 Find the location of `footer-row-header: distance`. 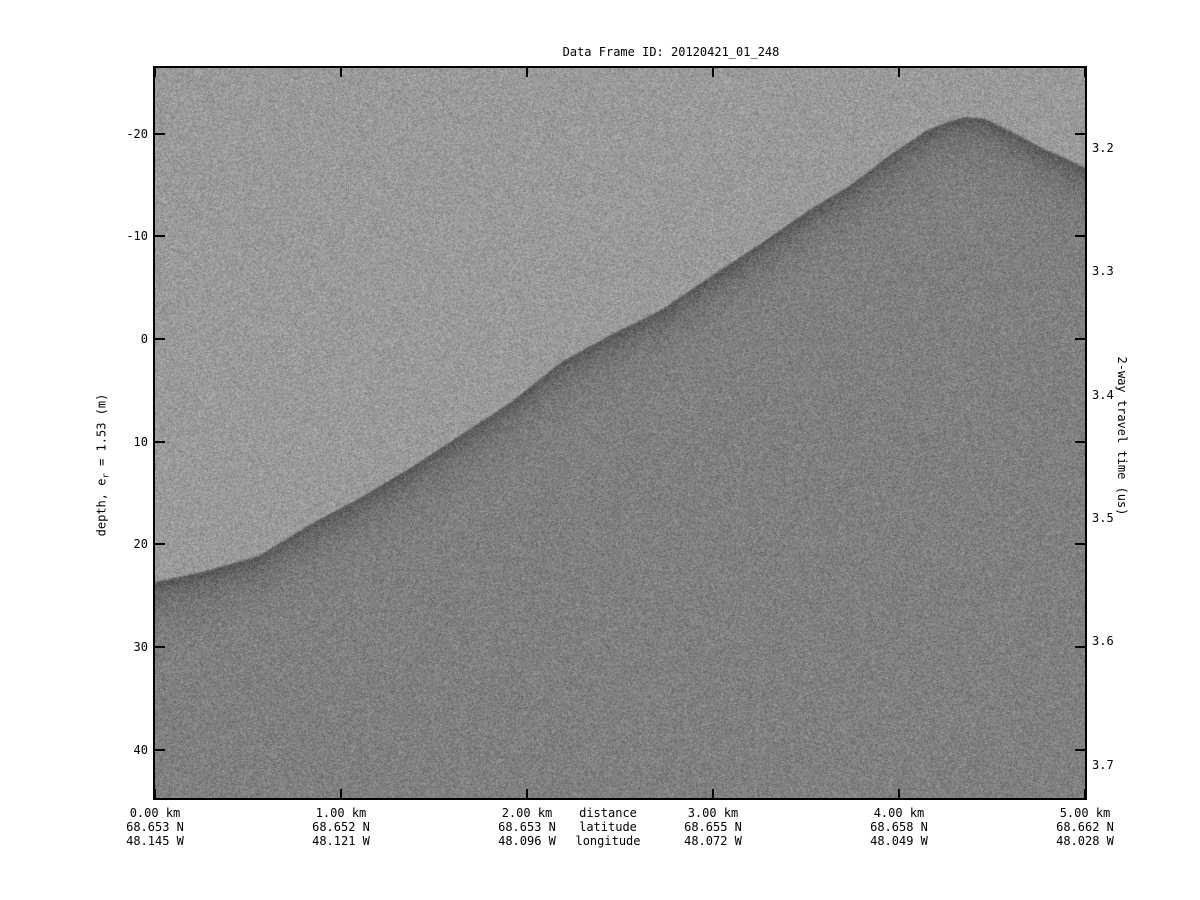

footer-row-header: distance is located at coordinates (608, 813).